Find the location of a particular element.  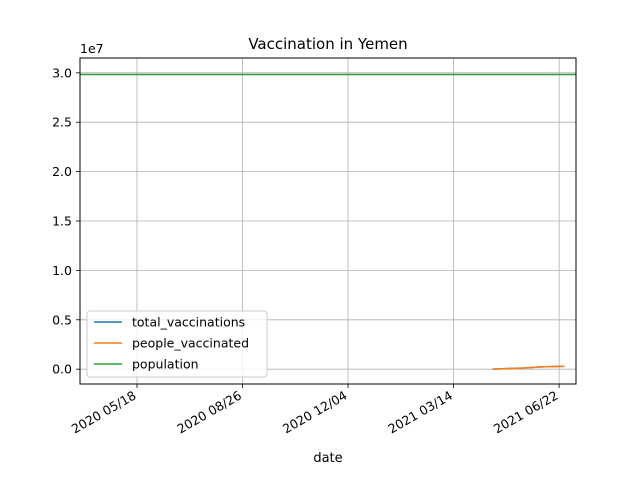

y-offset-label: 1e7 is located at coordinates (92, 48).